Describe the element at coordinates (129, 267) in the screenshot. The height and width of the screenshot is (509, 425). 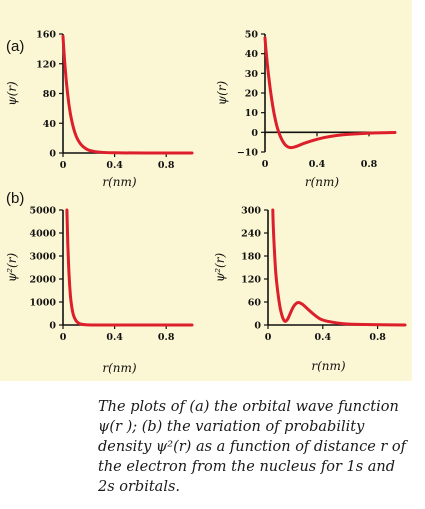
I see `series-line-psi2_1s` at that location.